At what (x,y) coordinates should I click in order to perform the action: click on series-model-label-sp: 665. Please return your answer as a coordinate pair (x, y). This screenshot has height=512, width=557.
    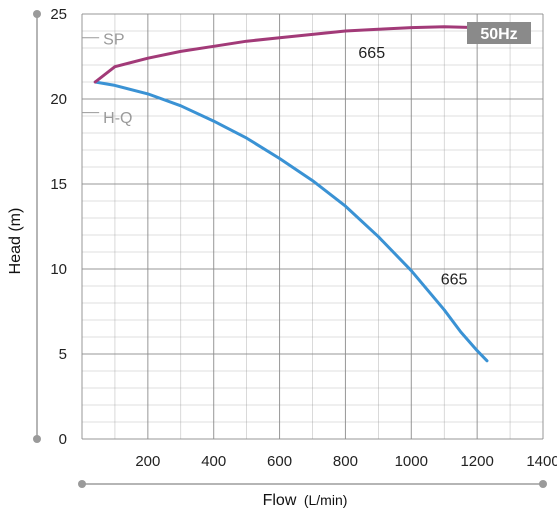
    Looking at the image, I should click on (371, 53).